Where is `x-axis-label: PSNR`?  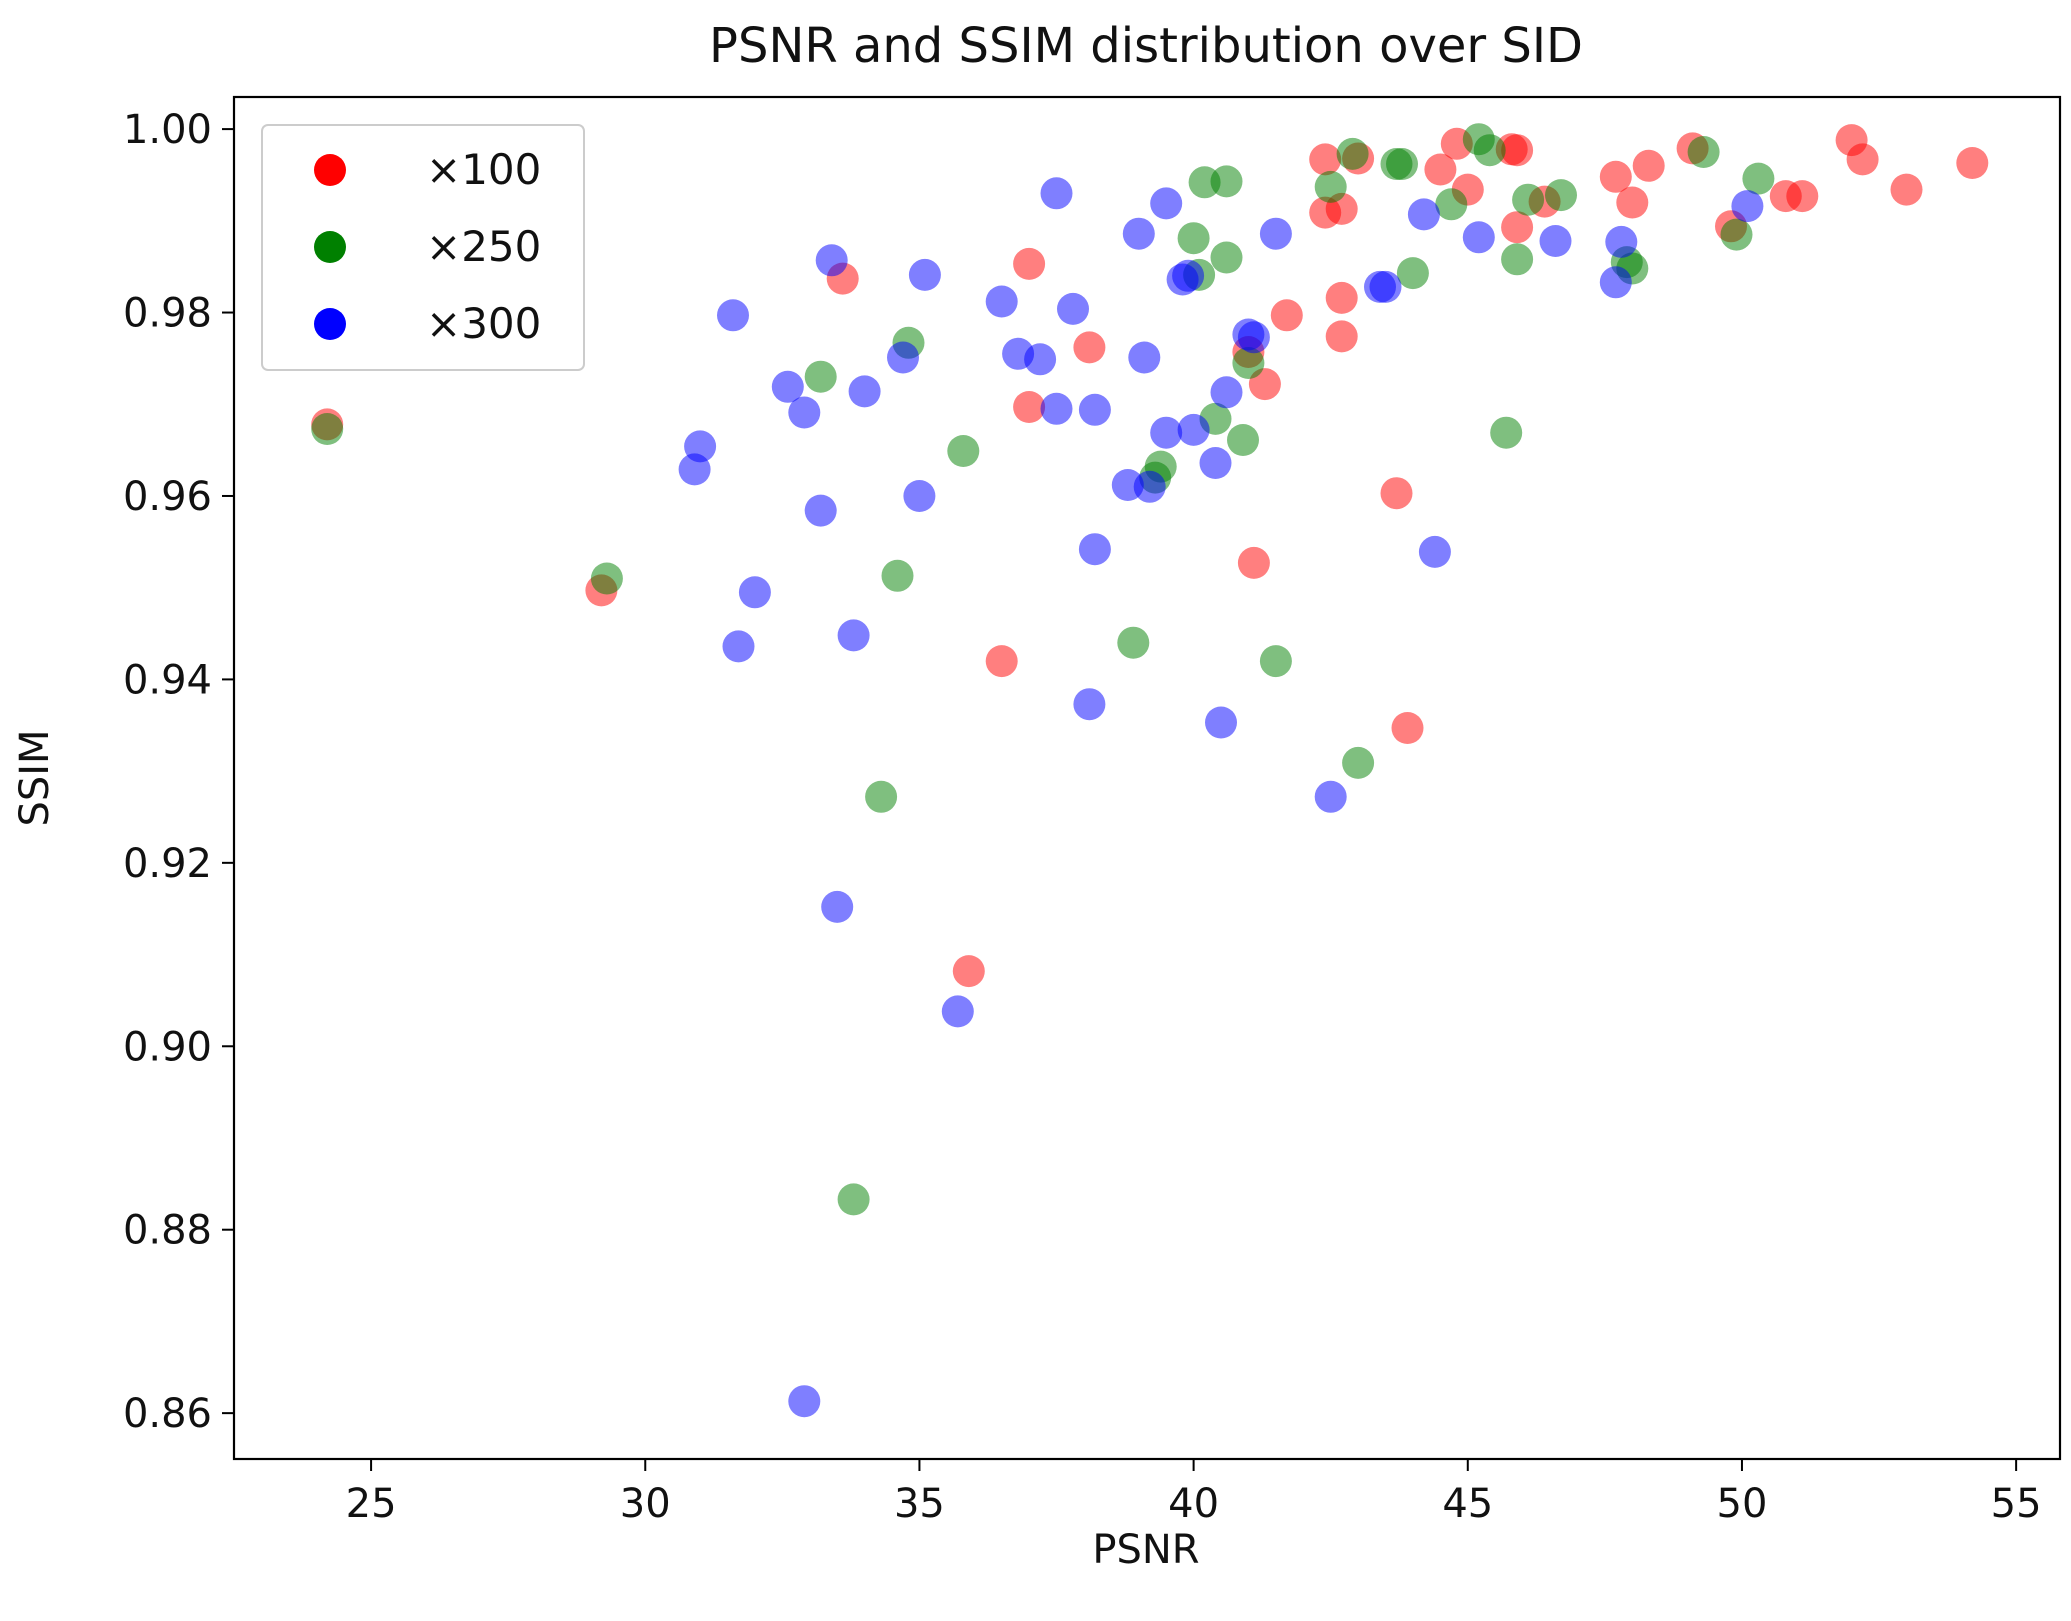 x-axis-label: PSNR is located at coordinates (1145, 1550).